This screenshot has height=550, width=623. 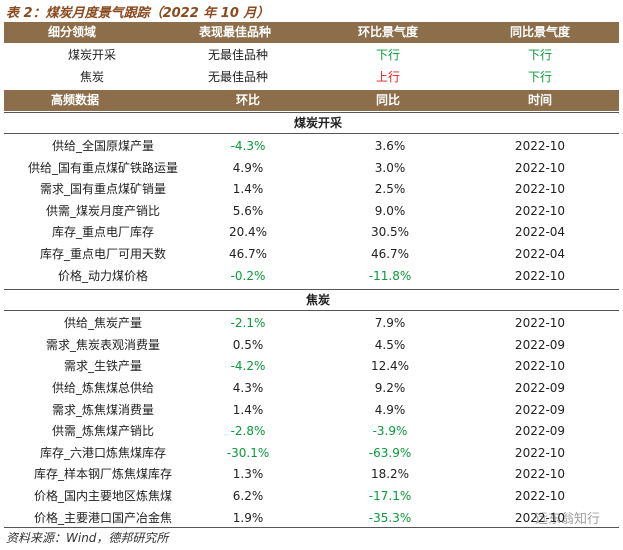 I want to click on cell: 30.5%, so click(x=390, y=232).